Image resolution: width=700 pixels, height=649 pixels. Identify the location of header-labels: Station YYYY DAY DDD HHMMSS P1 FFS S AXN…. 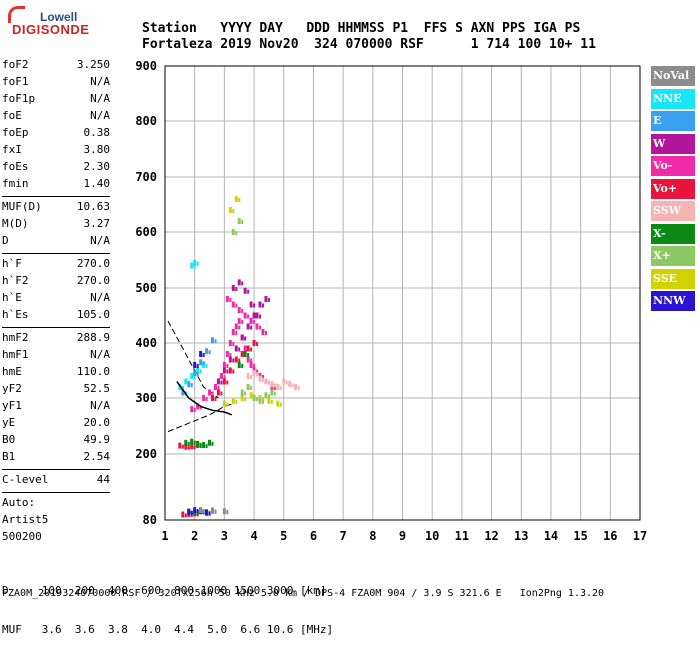
(361, 28).